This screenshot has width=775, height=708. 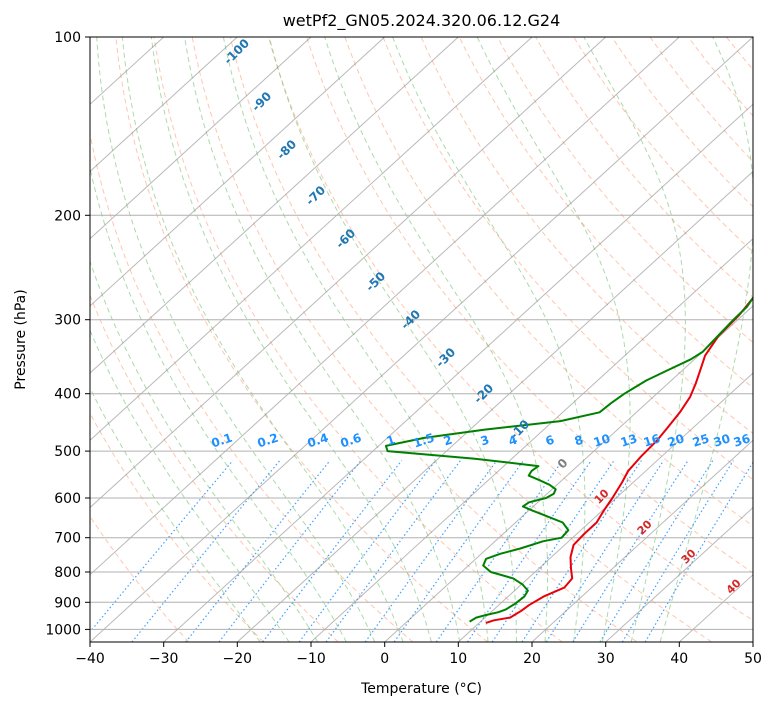 I want to click on y-axis-ticks: 1000 900 800 700 600 500 400 300 200 100, so click(x=67, y=334).